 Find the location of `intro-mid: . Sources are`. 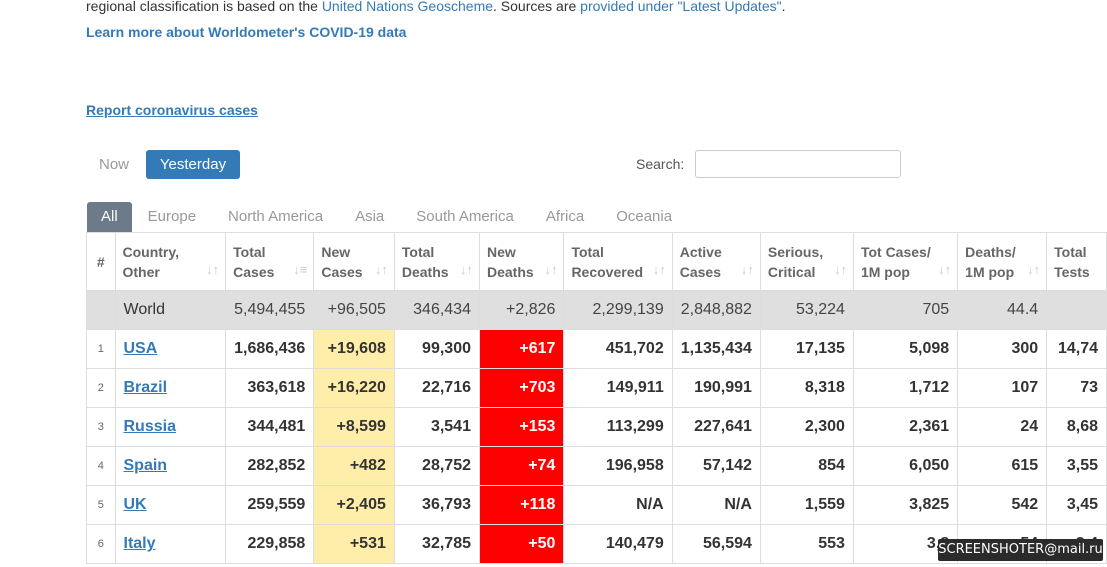

intro-mid: . Sources are is located at coordinates (537, 7).